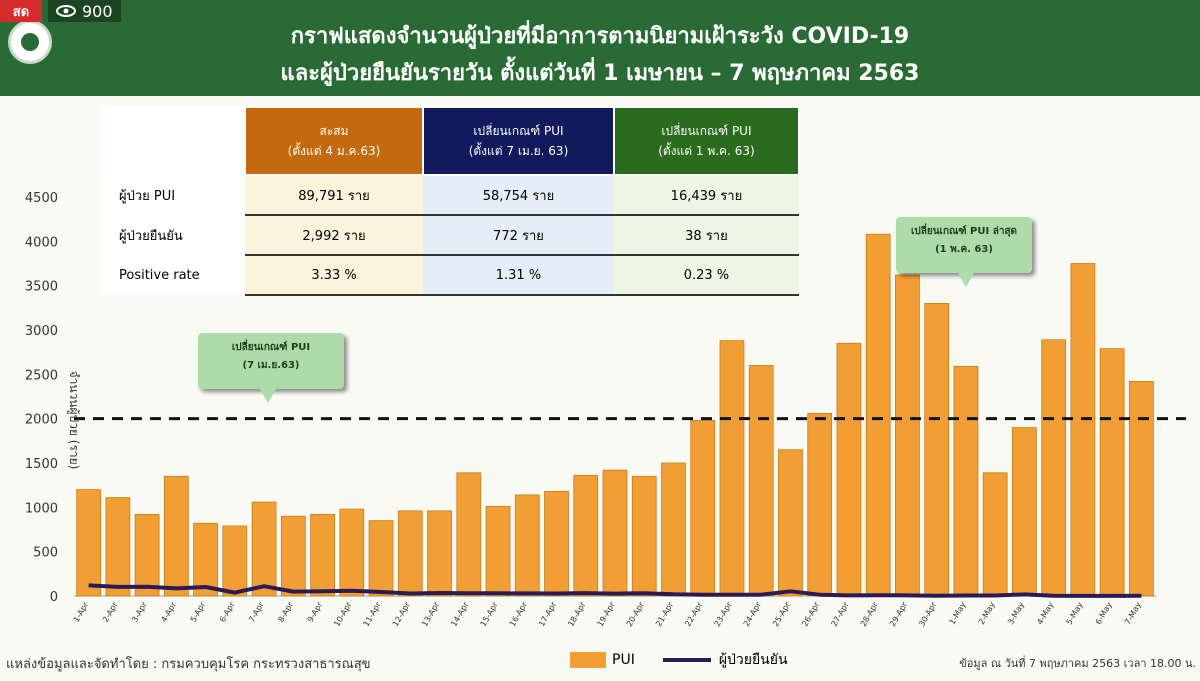 The height and width of the screenshot is (681, 1200). I want to click on table-header-pui-may: เปลี่ยนเกณฑ์ PUI (ตั้งแต่ 1 พ.ค. 63), so click(706, 141).